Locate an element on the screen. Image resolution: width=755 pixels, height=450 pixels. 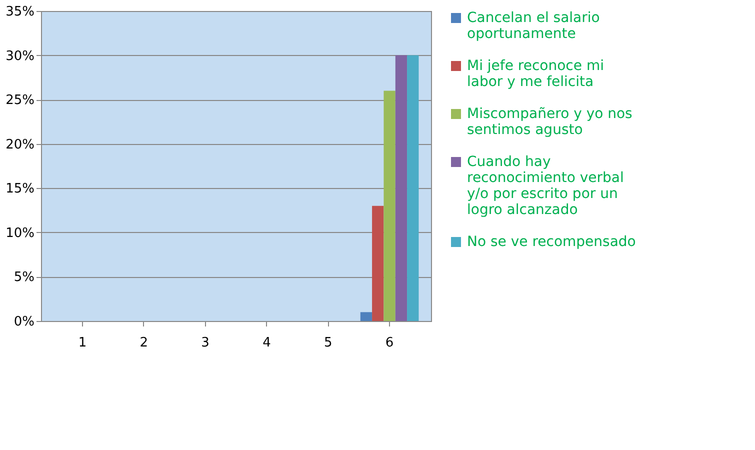
legend-label: No se ve recompensado is located at coordinates (551, 242).